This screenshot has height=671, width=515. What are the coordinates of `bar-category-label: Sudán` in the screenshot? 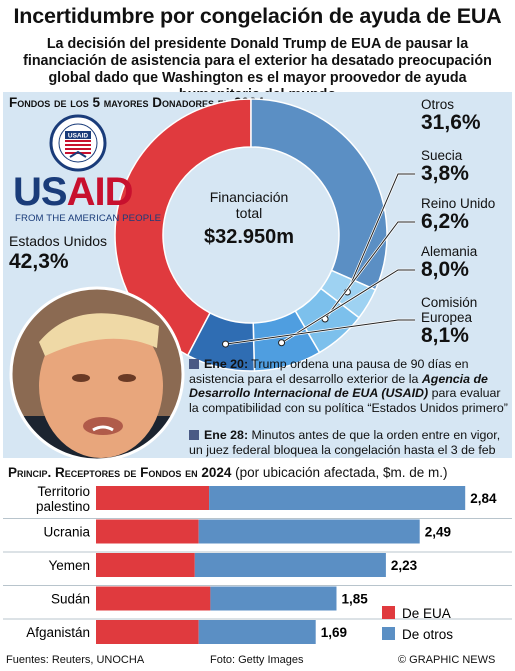 It's located at (70, 599).